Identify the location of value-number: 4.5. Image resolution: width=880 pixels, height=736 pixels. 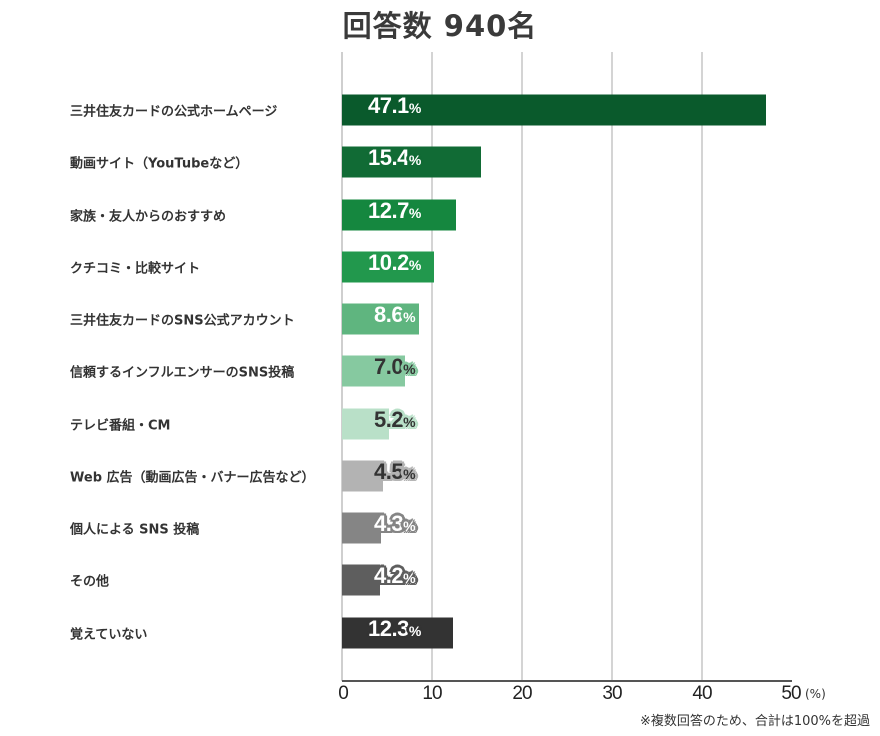
(389, 471).